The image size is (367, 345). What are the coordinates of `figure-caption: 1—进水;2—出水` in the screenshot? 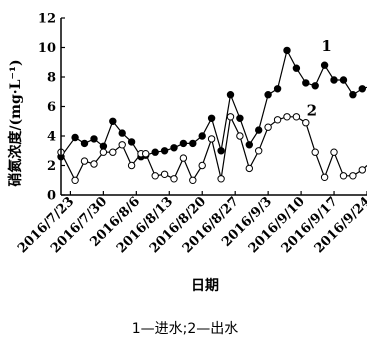 It's located at (185, 329).